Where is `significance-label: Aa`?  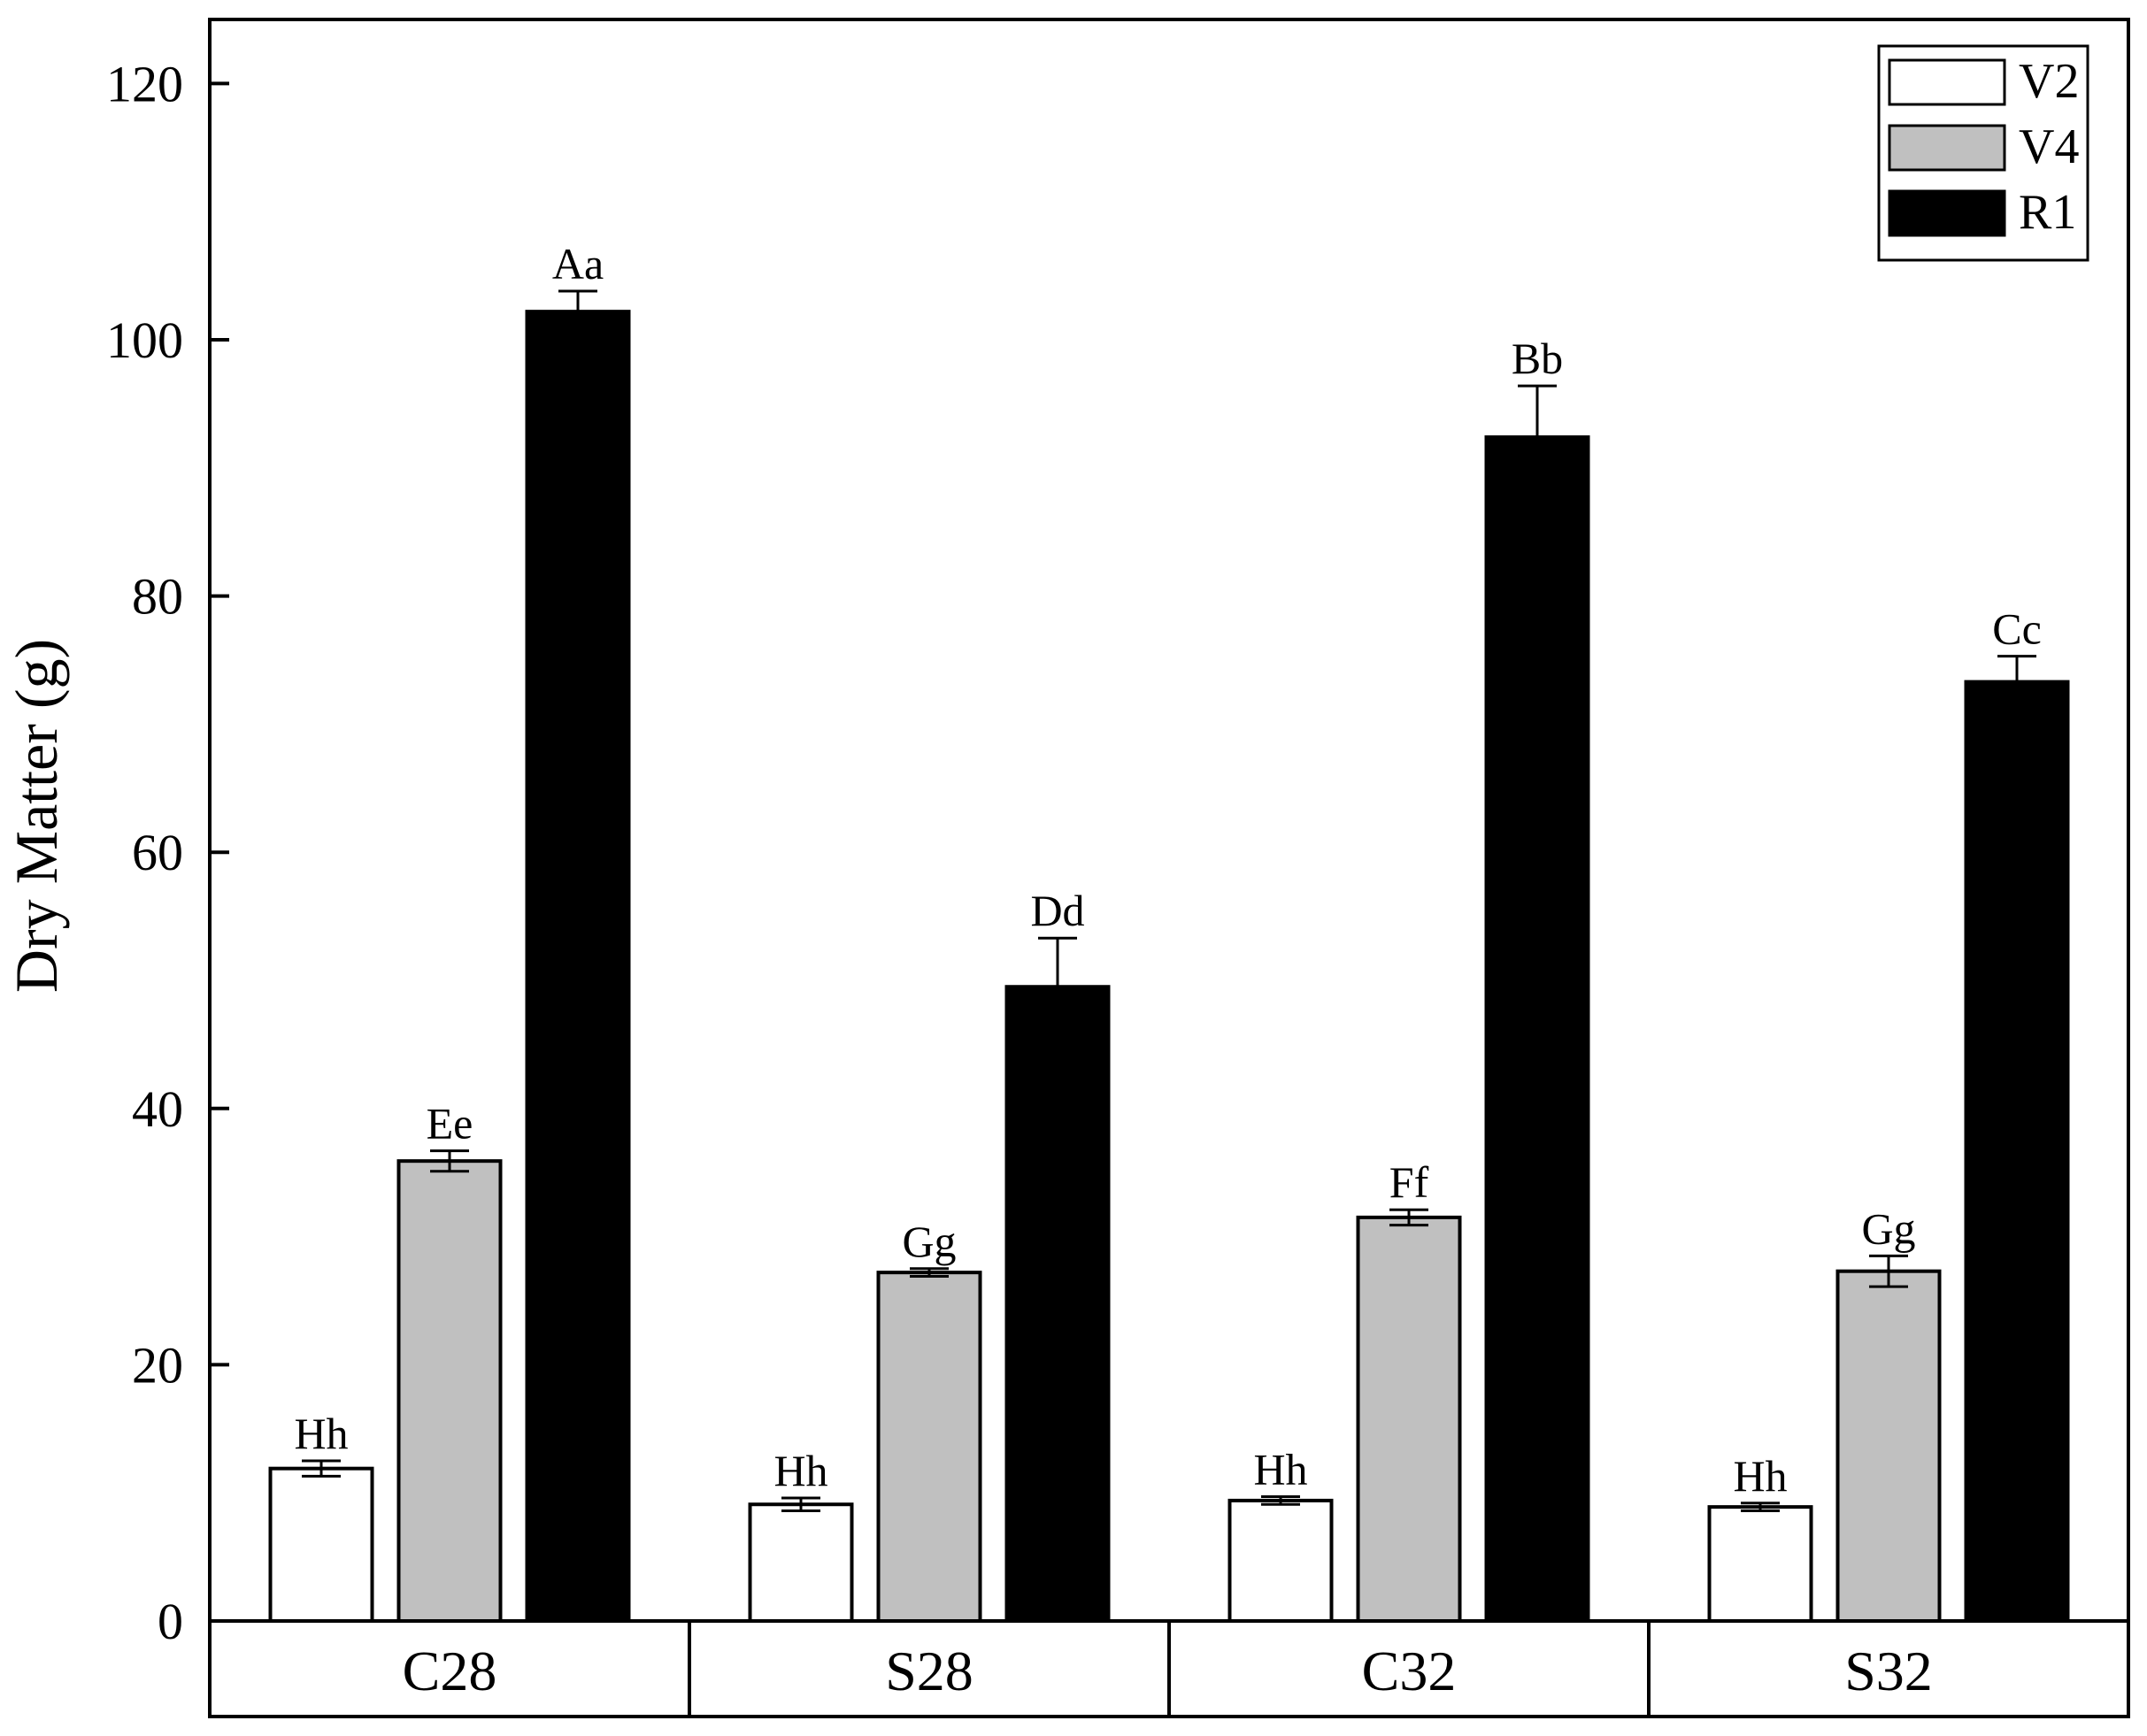
significance-label: Aa is located at coordinates (578, 263).